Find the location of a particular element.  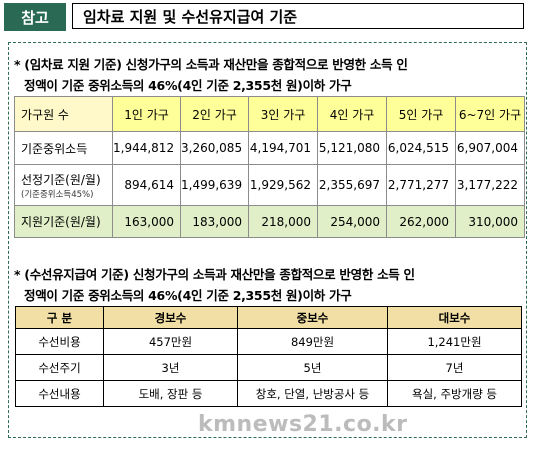

row-label-selection-criteria: 선정기준(원/월) (기준중위소득45%) is located at coordinates (63, 185).